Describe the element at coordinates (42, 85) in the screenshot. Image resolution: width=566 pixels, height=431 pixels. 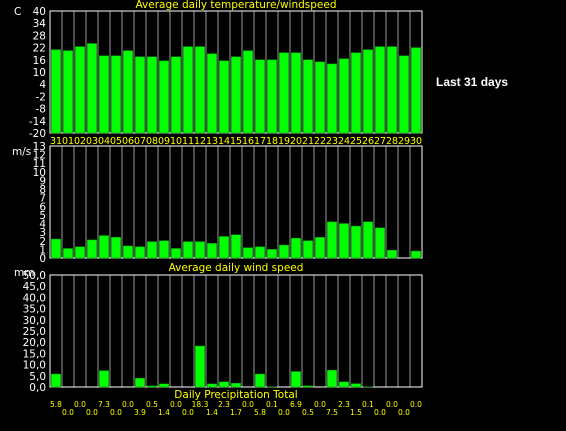
I see `y-tick-label: 4` at that location.